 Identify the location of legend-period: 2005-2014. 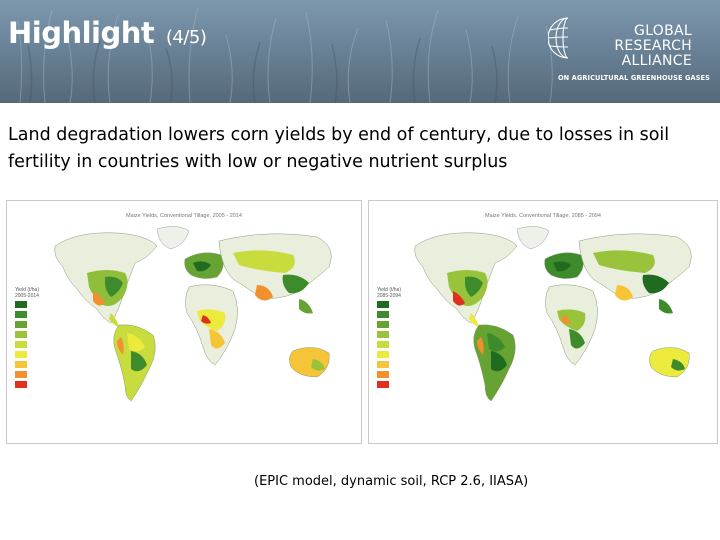
(27, 296).